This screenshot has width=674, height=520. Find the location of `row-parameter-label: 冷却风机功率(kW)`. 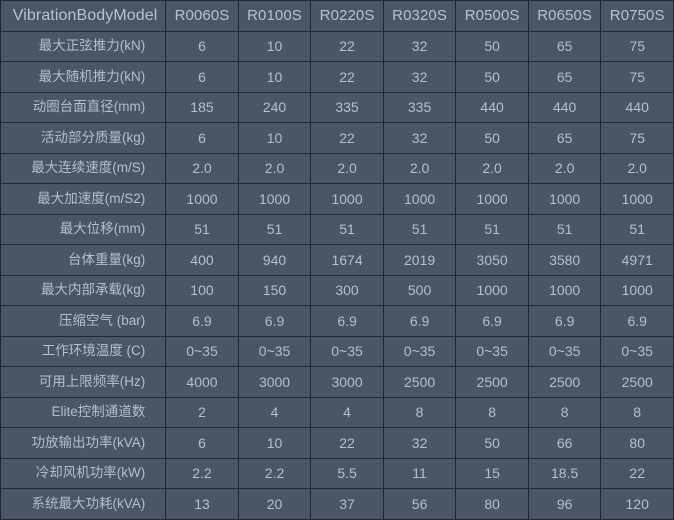

row-parameter-label: 冷却风机功率(kW) is located at coordinates (83, 473).